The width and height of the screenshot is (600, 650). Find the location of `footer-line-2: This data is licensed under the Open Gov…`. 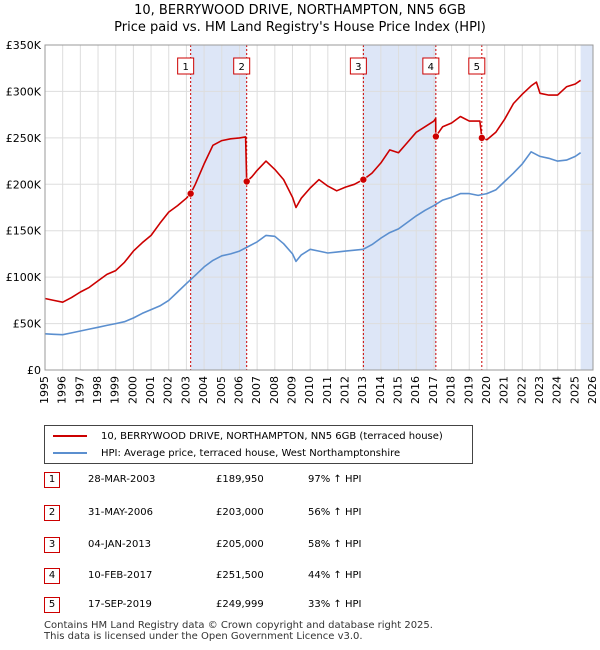

footer-line-2: This data is licensed under the Open Gov… is located at coordinates (203, 636).